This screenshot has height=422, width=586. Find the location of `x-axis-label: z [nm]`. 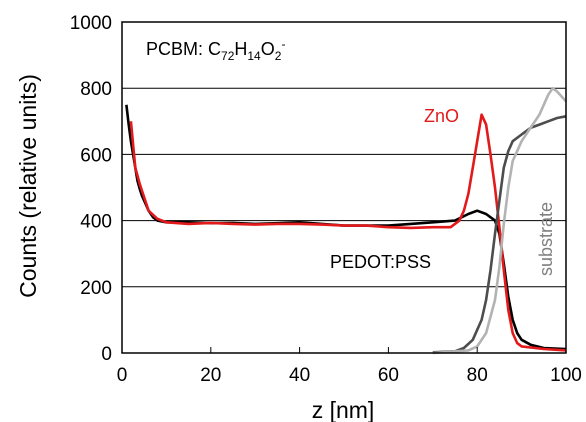

x-axis-label: z [nm] is located at coordinates (343, 409).